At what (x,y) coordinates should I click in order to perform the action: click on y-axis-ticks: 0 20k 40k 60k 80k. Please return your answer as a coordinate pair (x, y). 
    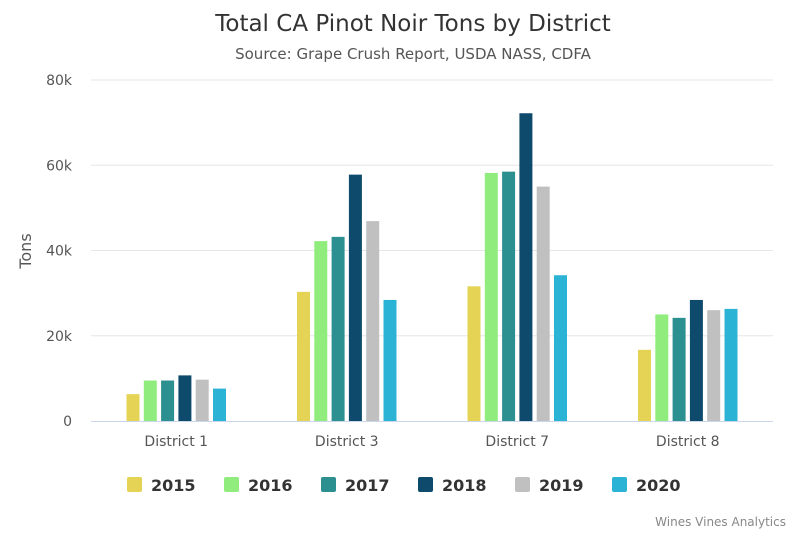
    Looking at the image, I should click on (59, 251).